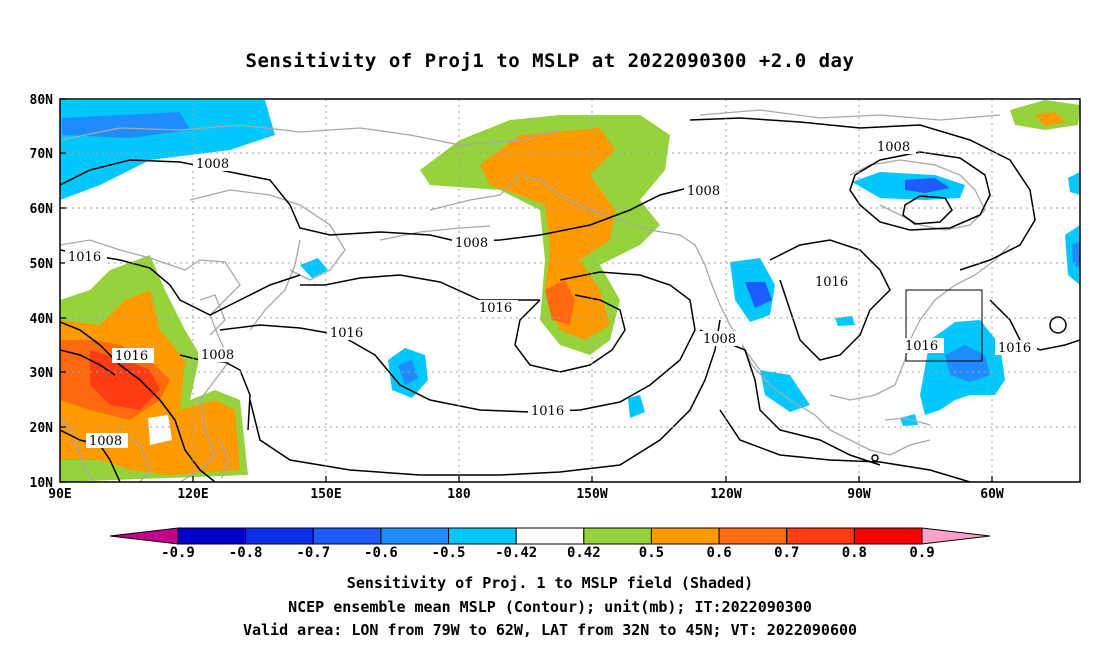 The height and width of the screenshot is (650, 1100). Describe the element at coordinates (1050, 119) in the screenshot. I see `shade-orange-ne` at that location.